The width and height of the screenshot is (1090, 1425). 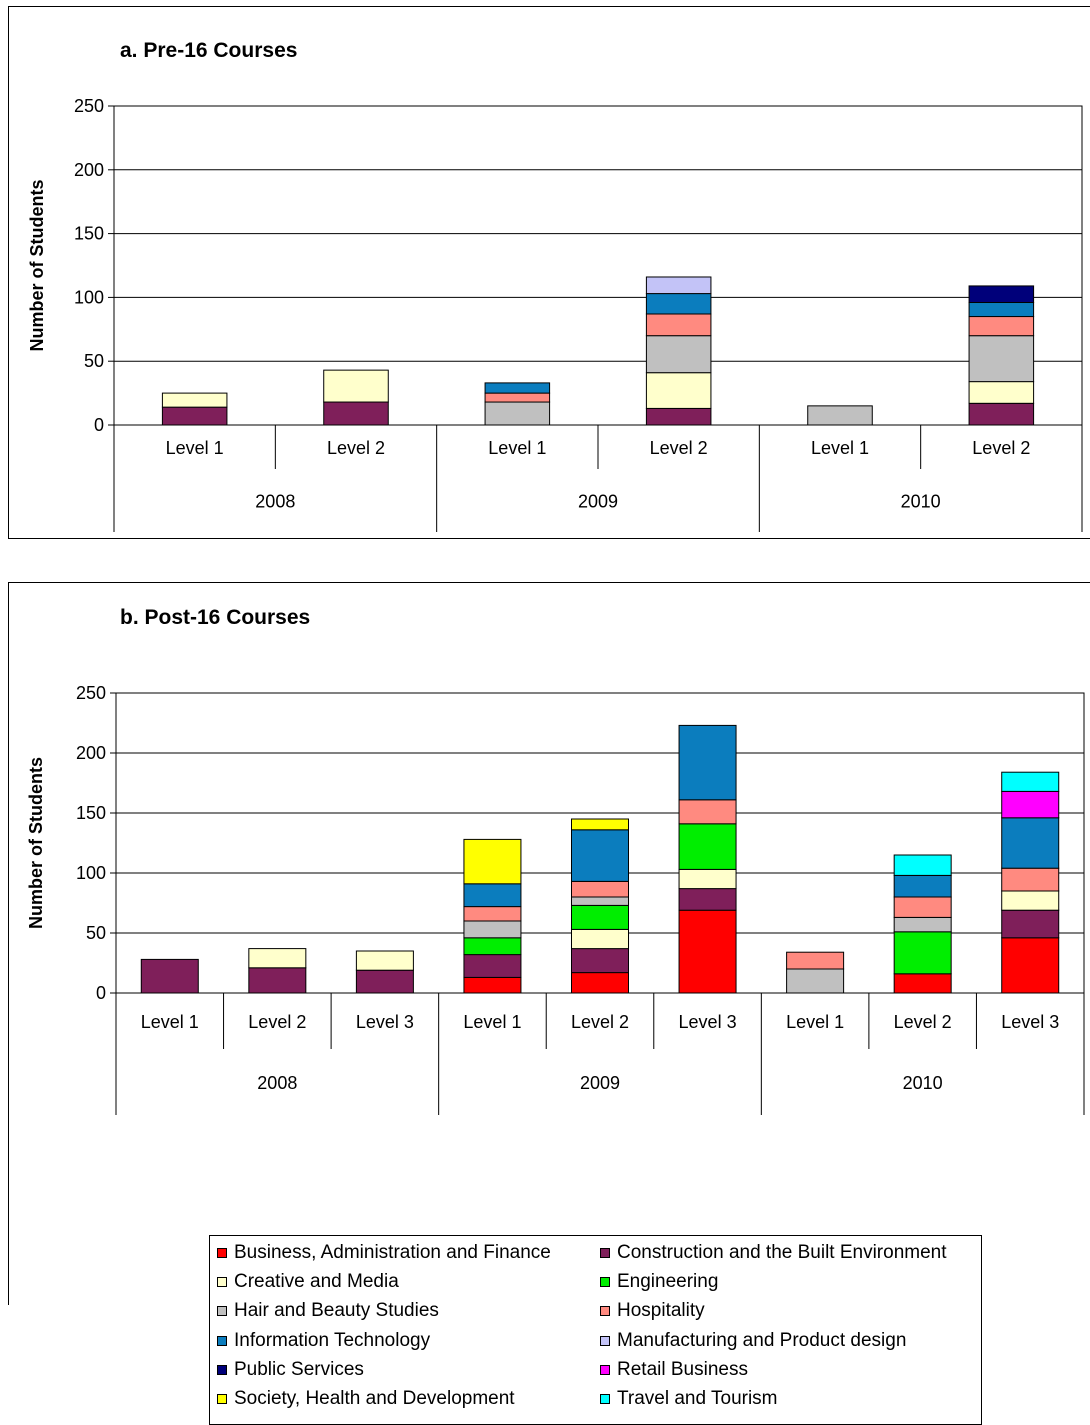 I want to click on legend-label: Hospitality, so click(x=661, y=1311).